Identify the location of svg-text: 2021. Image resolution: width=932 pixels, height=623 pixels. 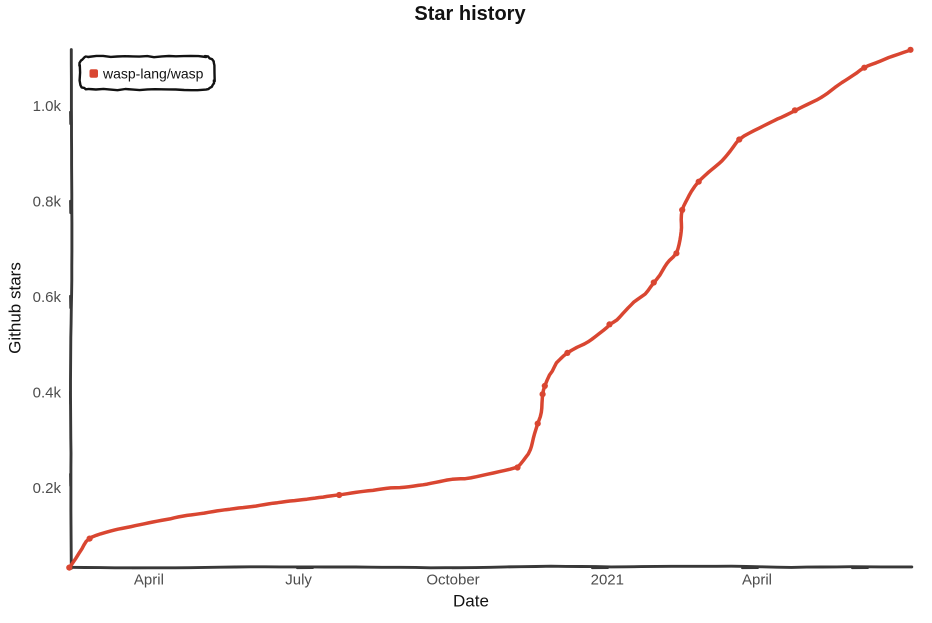
(607, 580).